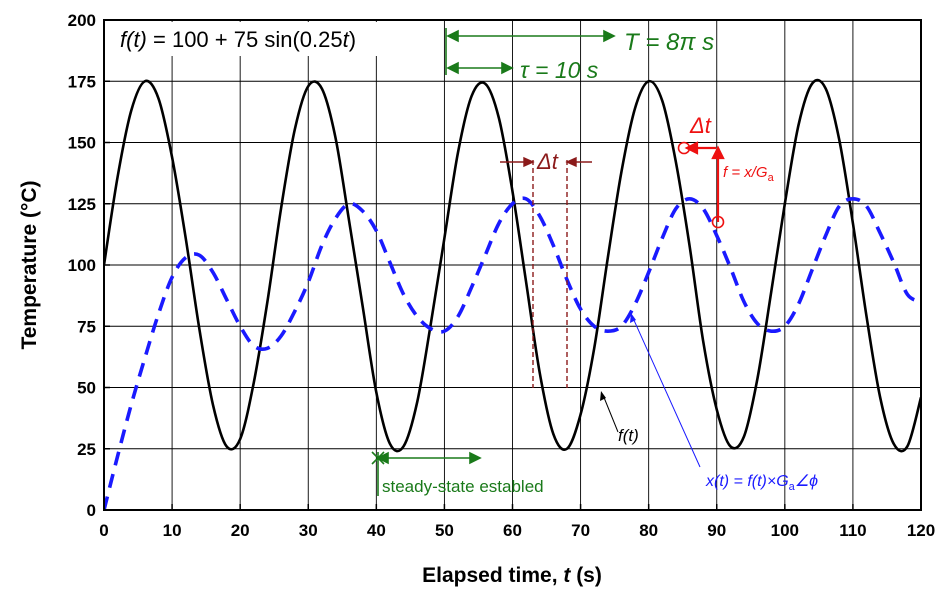 The width and height of the screenshot is (945, 591). I want to click on x-tick-label: 120, so click(921, 530).